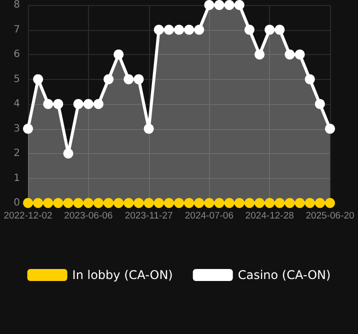  I want to click on y-tick-label: 6, so click(17, 54).